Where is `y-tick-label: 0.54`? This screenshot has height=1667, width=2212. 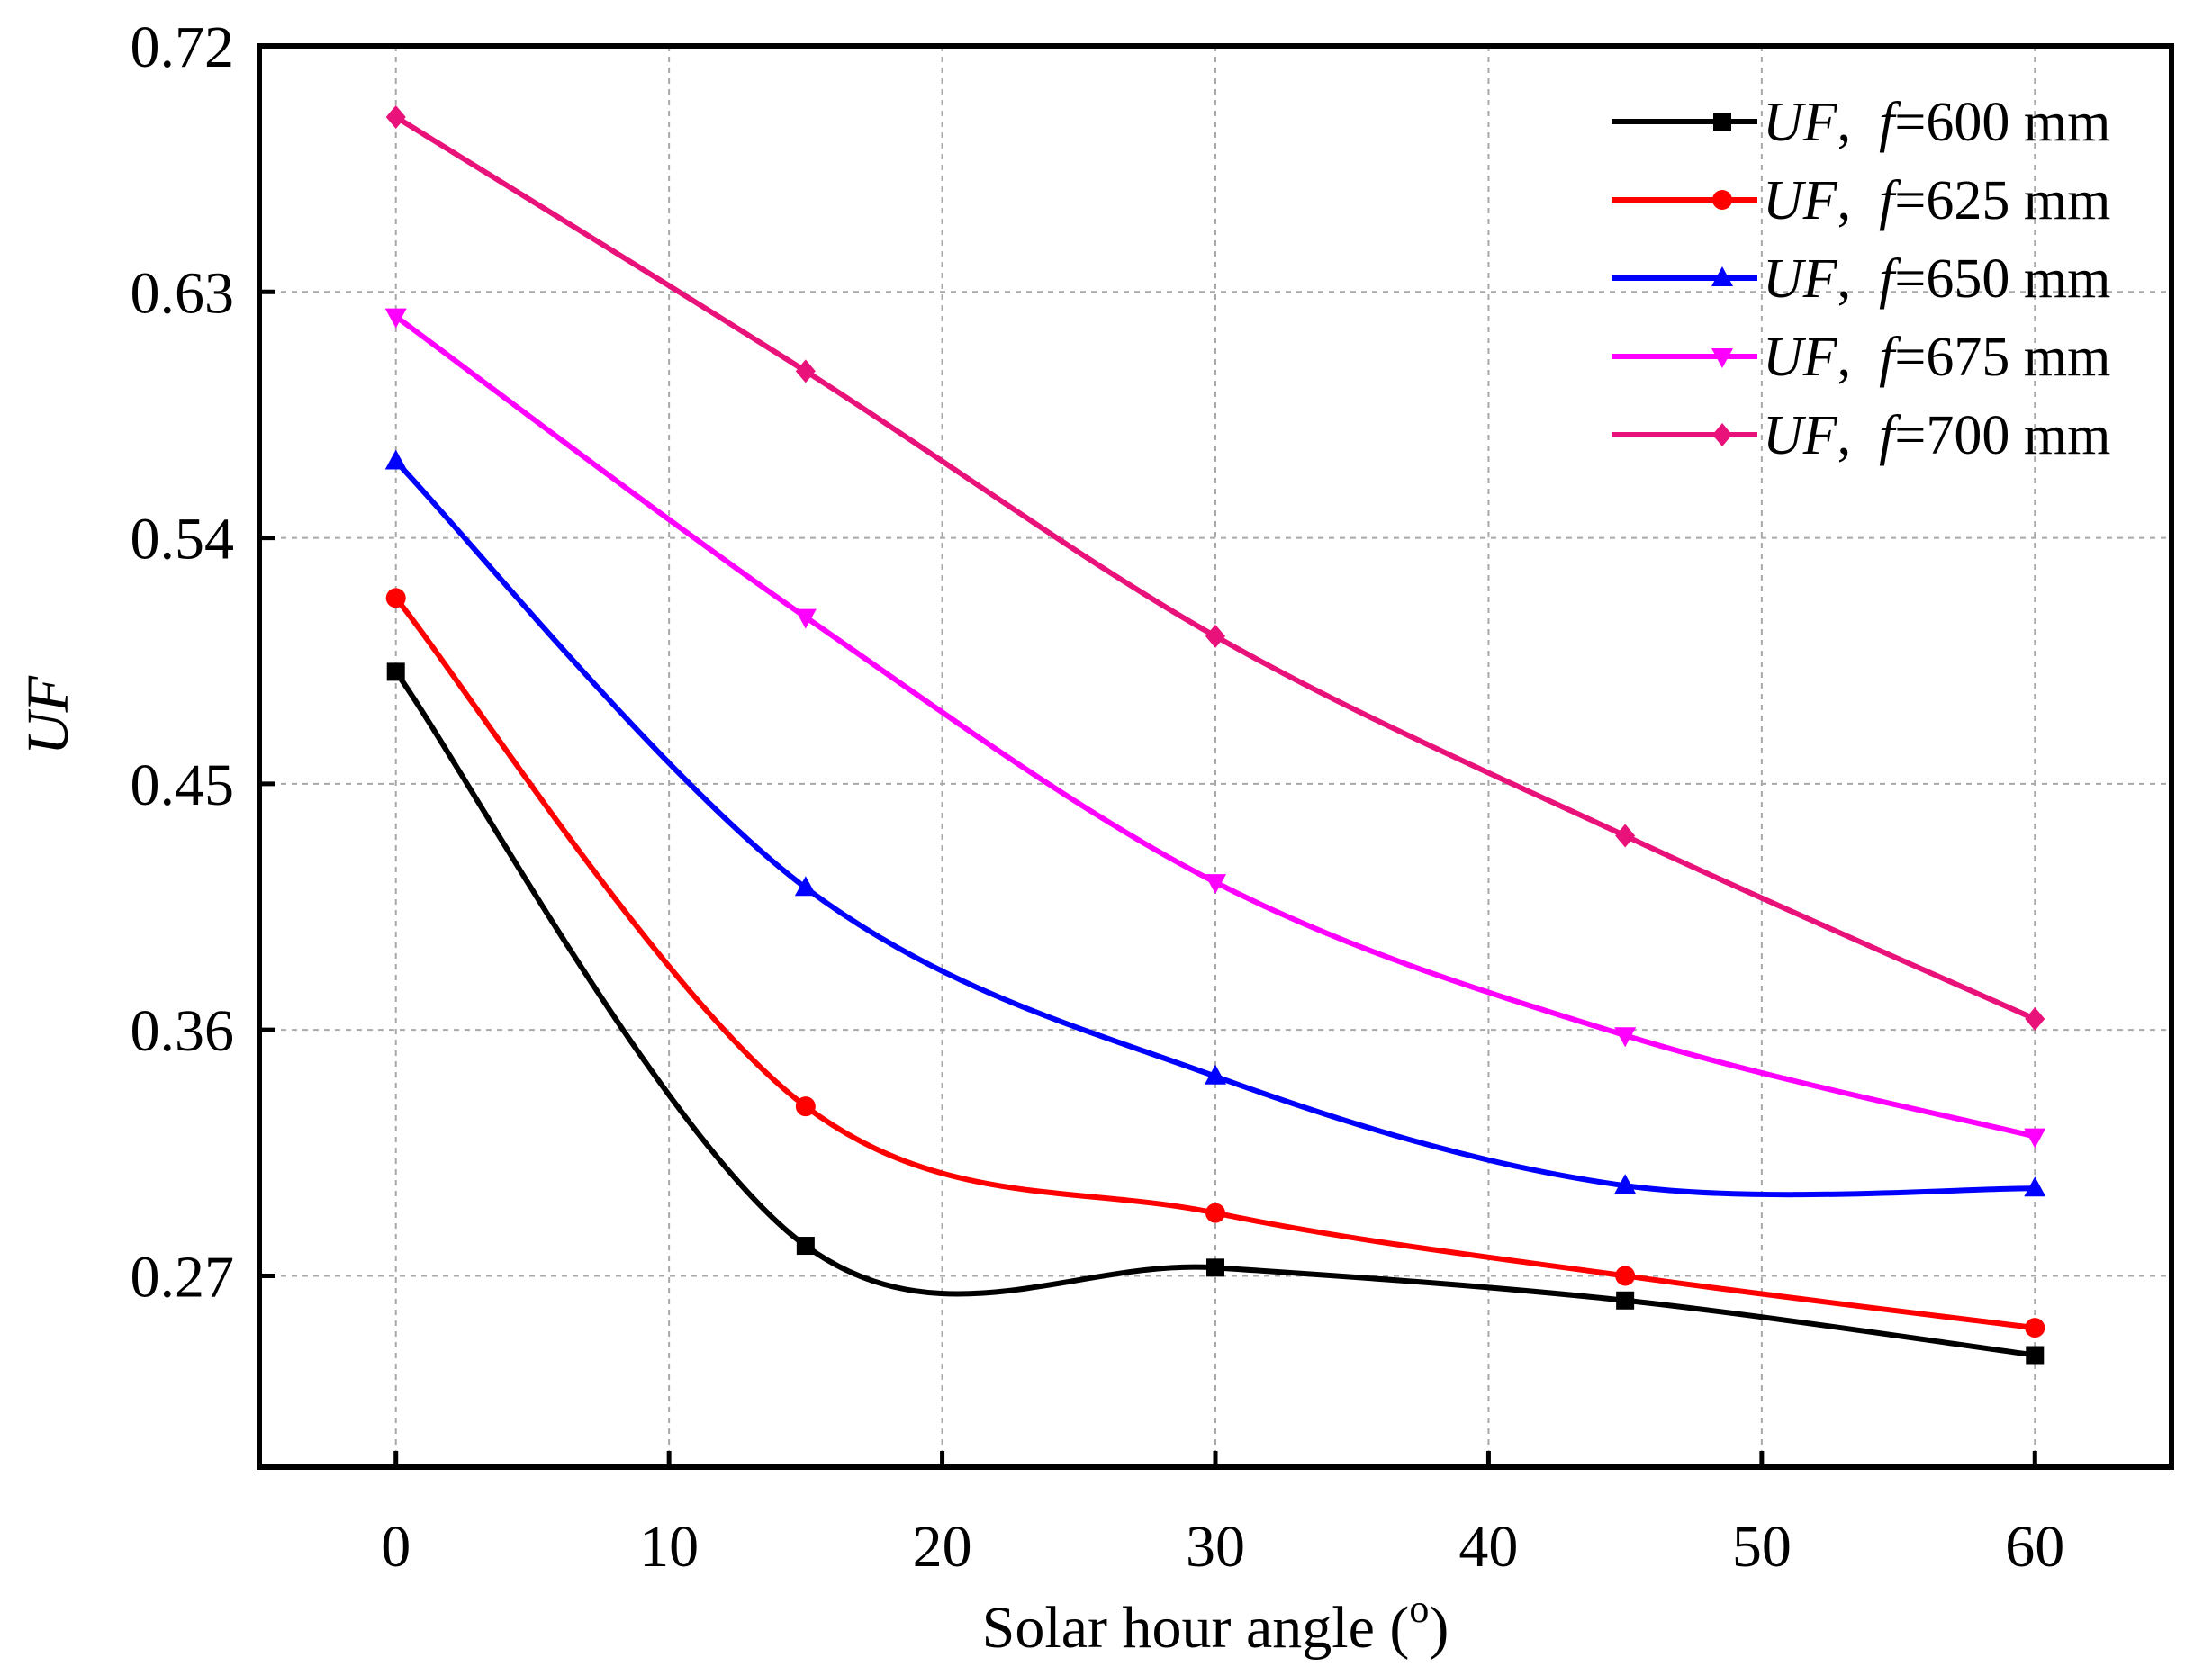 y-tick-label: 0.54 is located at coordinates (183, 539).